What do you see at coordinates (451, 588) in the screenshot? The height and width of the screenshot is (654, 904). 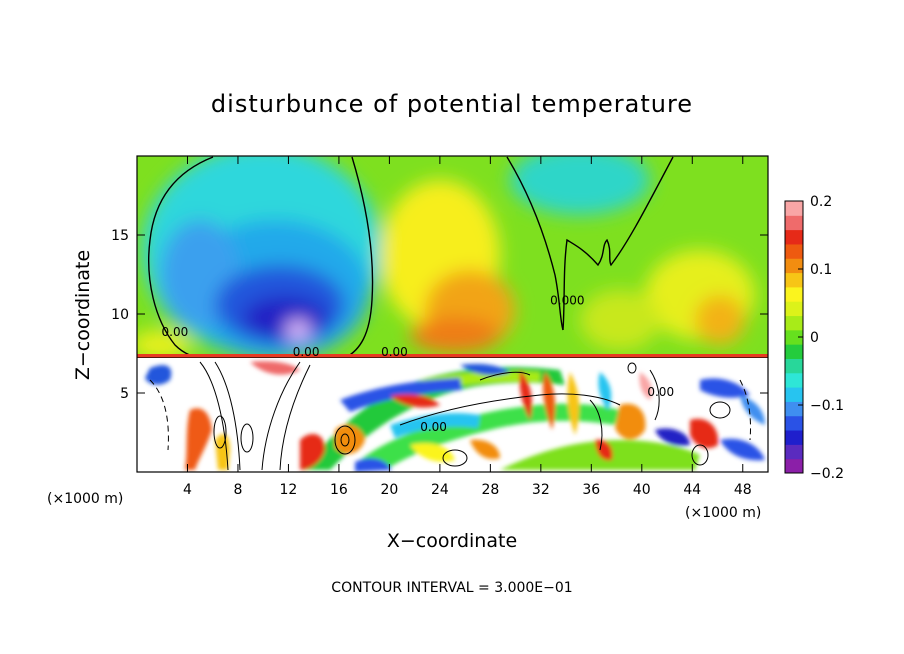 I see `contour-interval-note: CONTOUR INTERVAL = 3.000E−01` at bounding box center [451, 588].